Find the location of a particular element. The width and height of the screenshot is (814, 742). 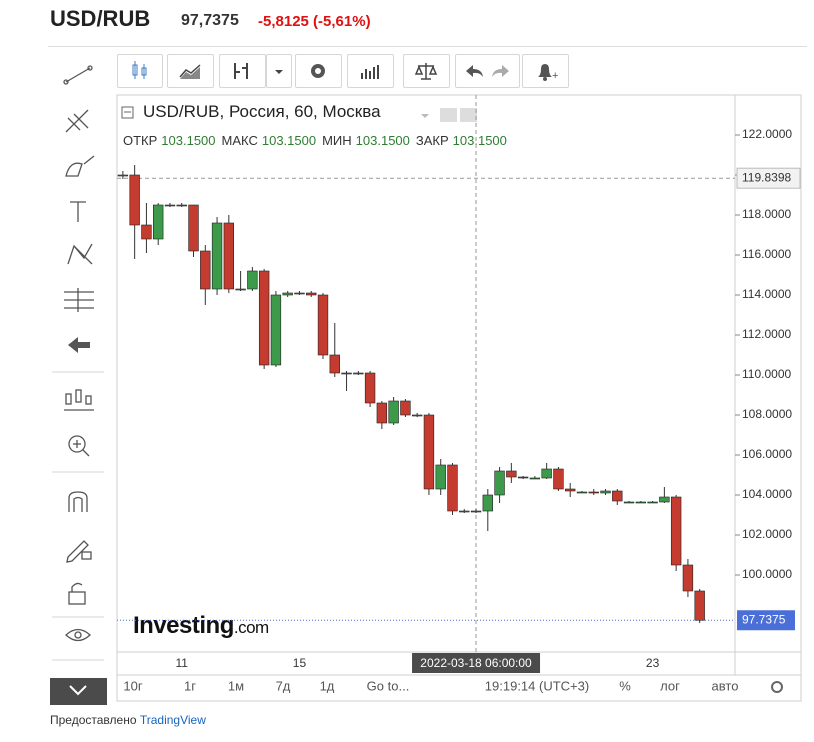

candles-button is located at coordinates (140, 71).